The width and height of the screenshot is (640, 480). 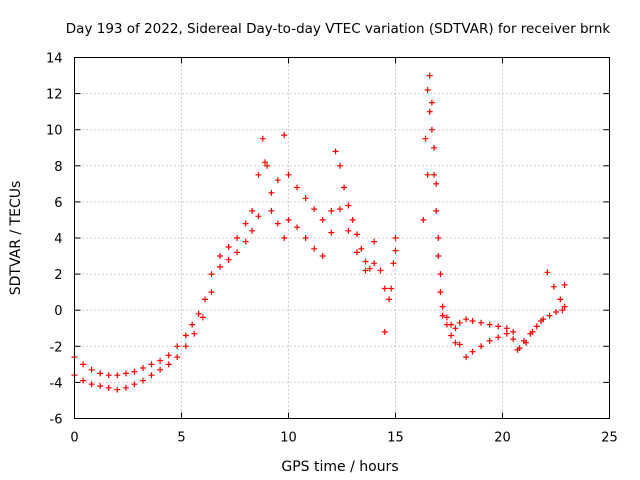 What do you see at coordinates (74, 438) in the screenshot?
I see `x-tick-label: 0` at bounding box center [74, 438].